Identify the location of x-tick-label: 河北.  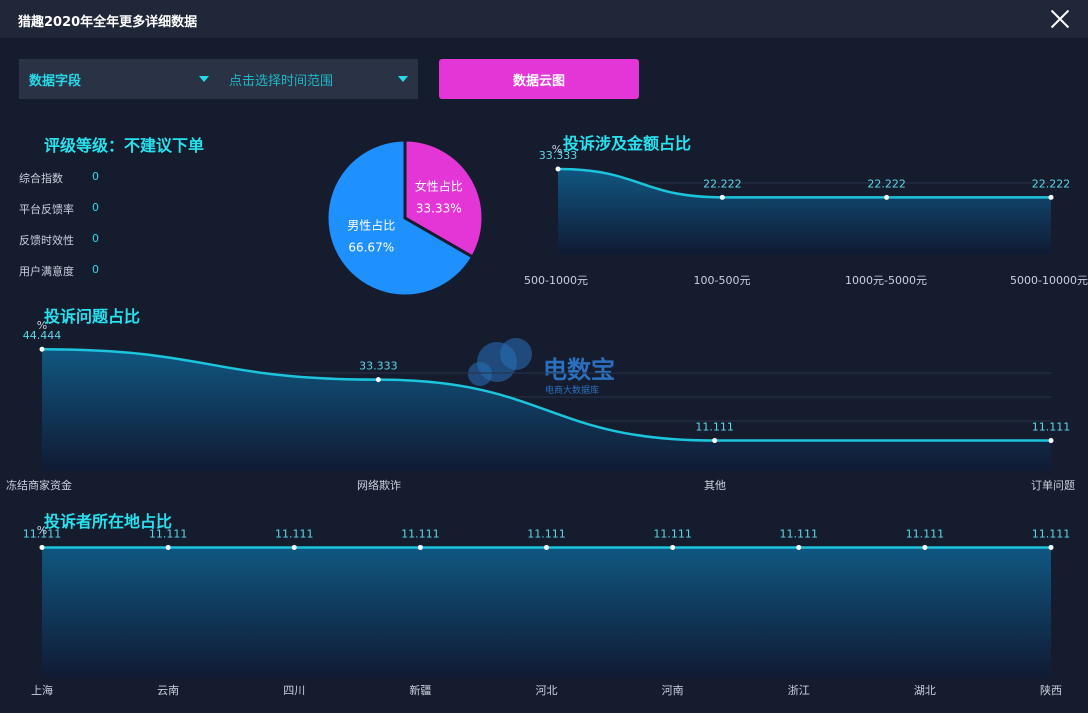
(547, 690).